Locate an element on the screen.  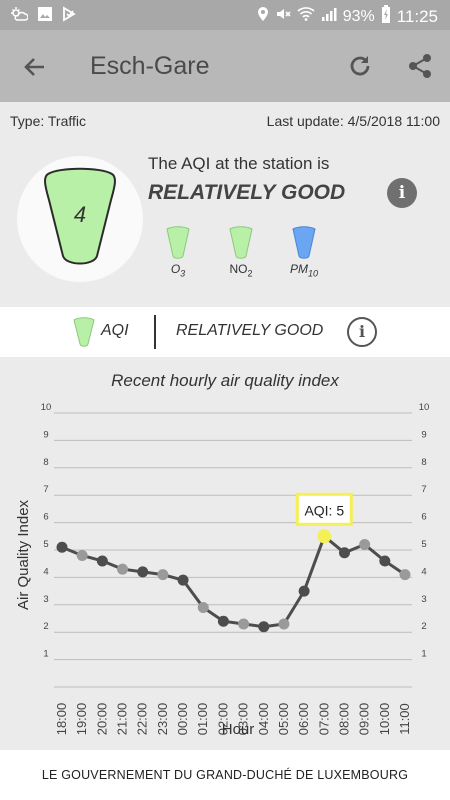
y-tick-label-right: 6 is located at coordinates (423, 517).